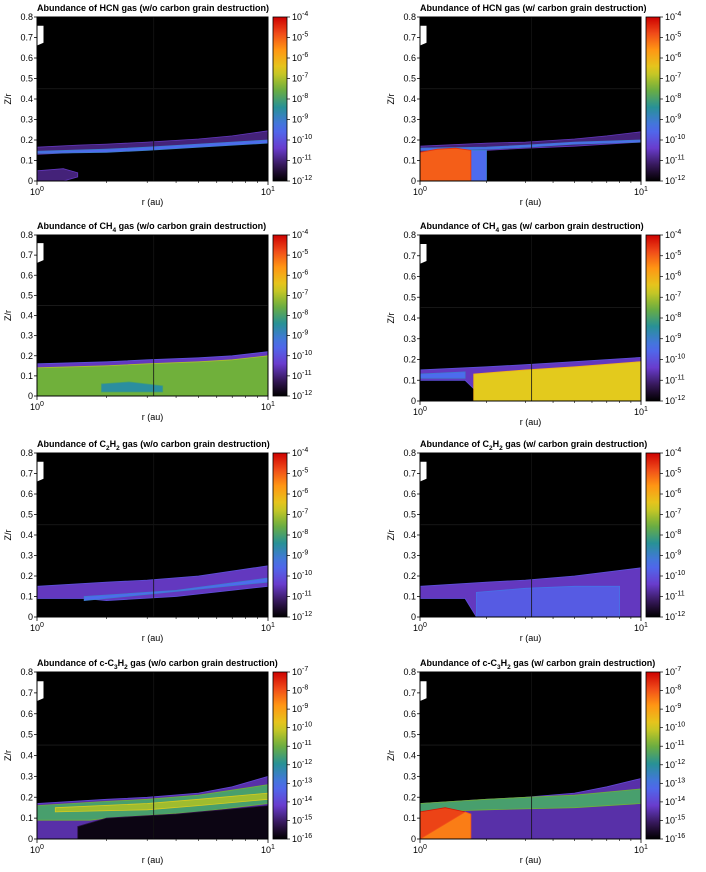  Describe the element at coordinates (675, 782) in the screenshot. I see `colorbar-label: 10⁻¹³` at that location.